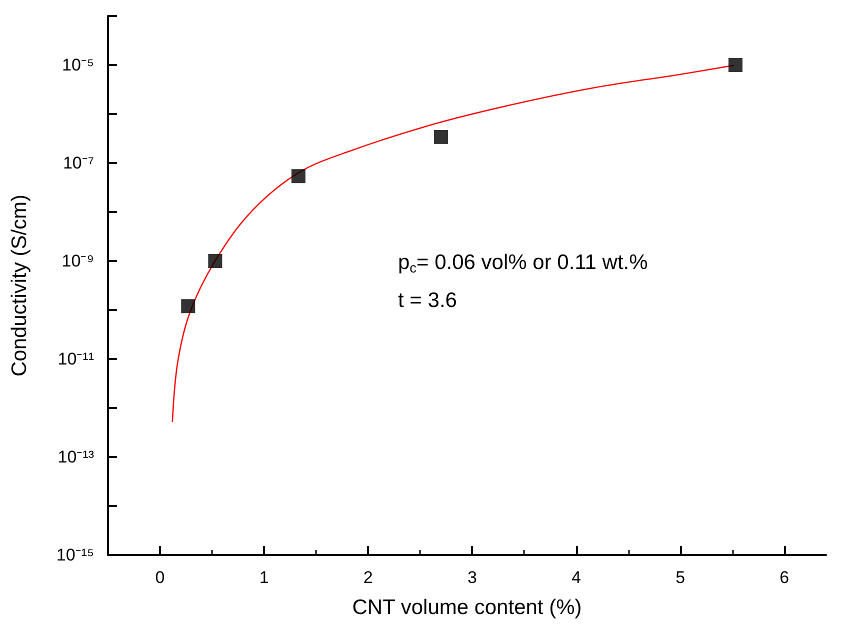 The height and width of the screenshot is (634, 846). Describe the element at coordinates (78, 163) in the screenshot. I see `y-tick-label: 10⁻⁷` at that location.